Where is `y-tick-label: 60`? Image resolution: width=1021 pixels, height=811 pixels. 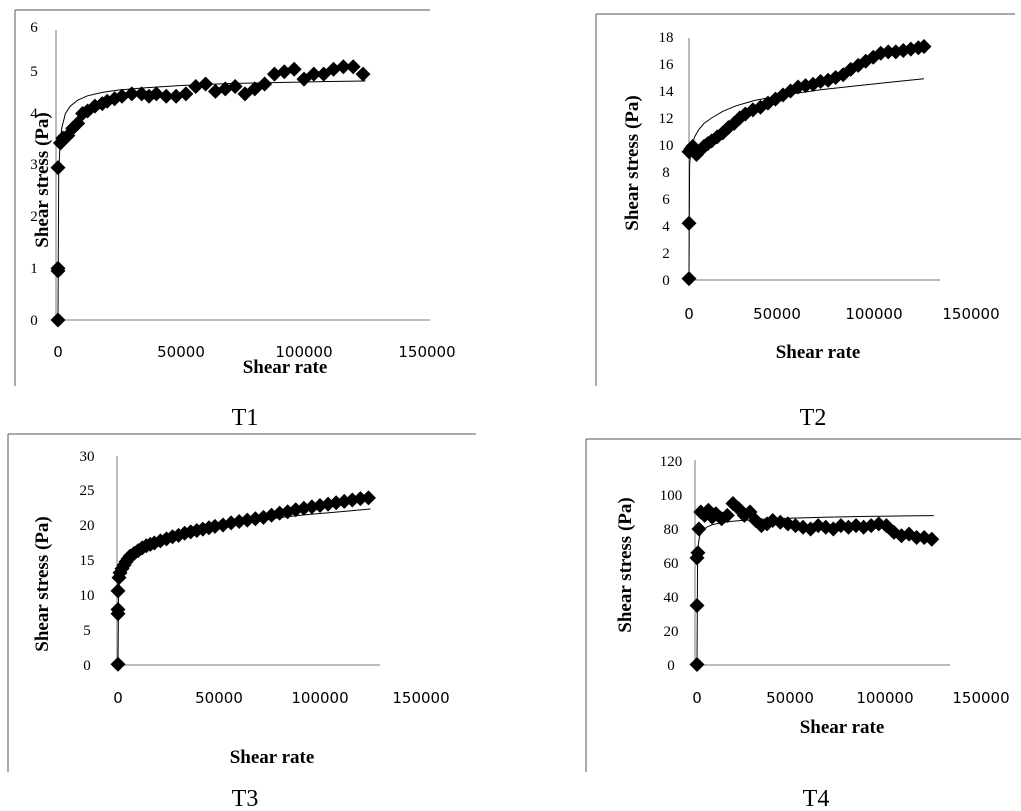 y-tick-label: 60 is located at coordinates (671, 564).